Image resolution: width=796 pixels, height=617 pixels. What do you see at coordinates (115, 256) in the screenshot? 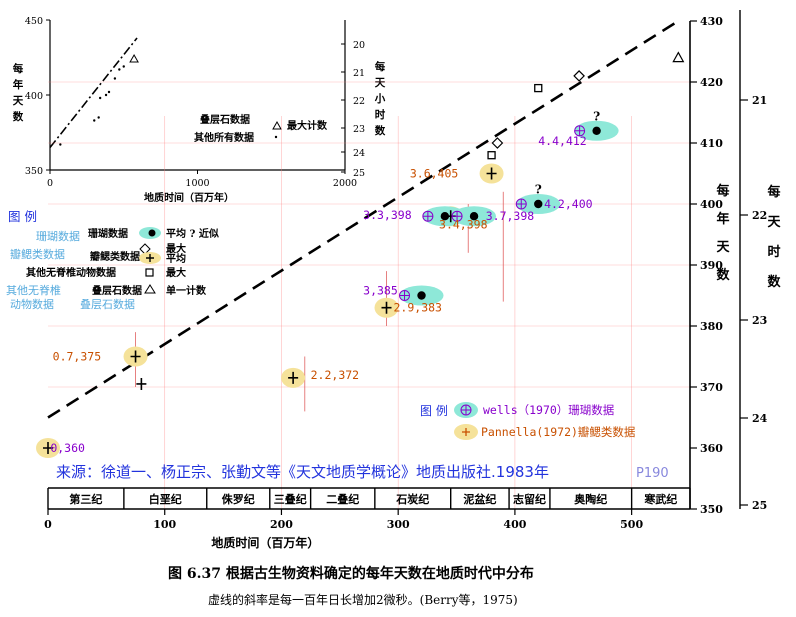
I see `legend-mid-label: 瓣鳃类数据` at bounding box center [115, 256].